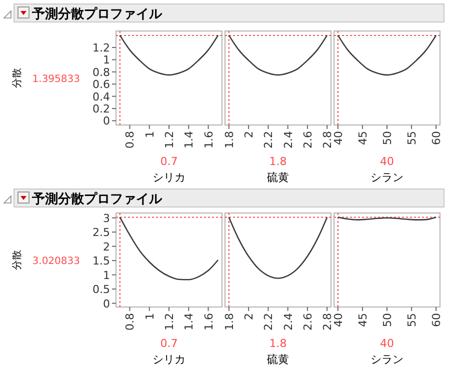 The width and height of the screenshot is (451, 371). What do you see at coordinates (101, 47) in the screenshot?
I see `y-tick-label: 1.2` at bounding box center [101, 47].